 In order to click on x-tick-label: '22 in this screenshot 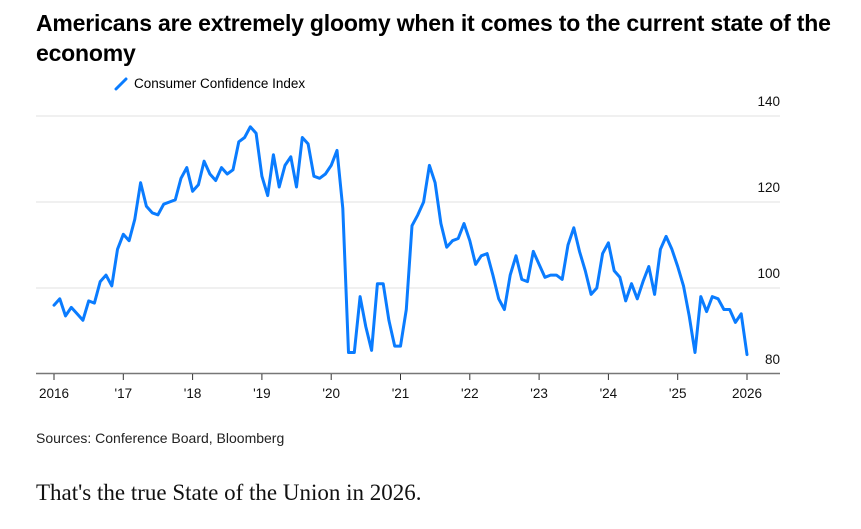, I will do `click(470, 393)`.